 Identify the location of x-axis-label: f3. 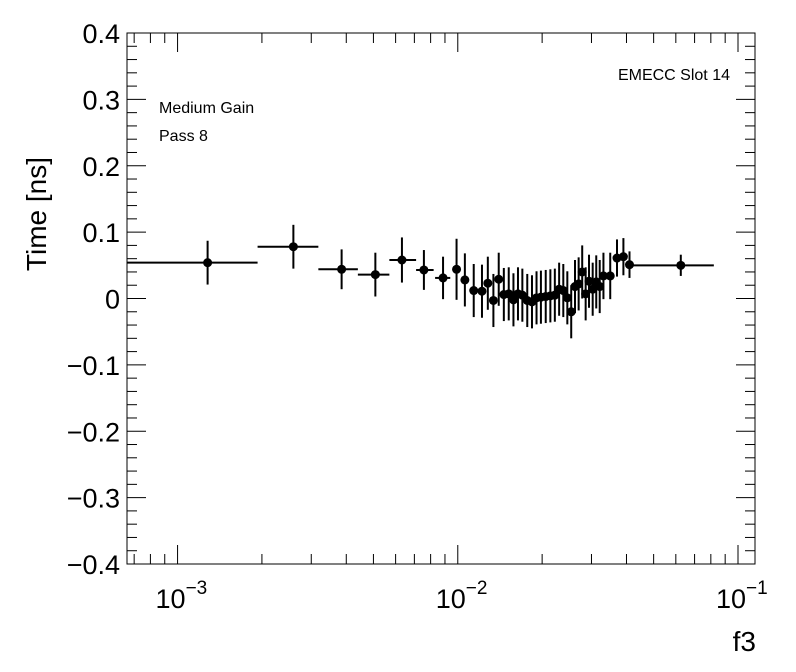
(744, 641).